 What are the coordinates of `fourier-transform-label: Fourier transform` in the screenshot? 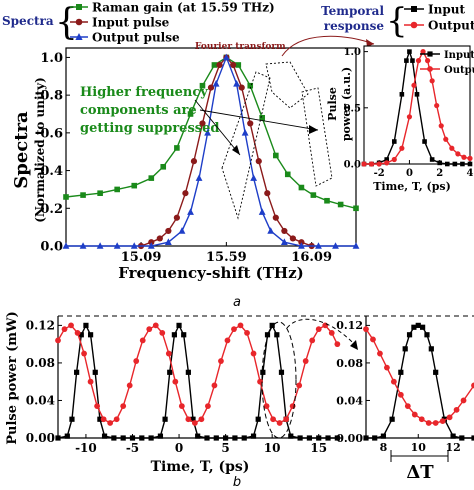 It's located at (240, 47).